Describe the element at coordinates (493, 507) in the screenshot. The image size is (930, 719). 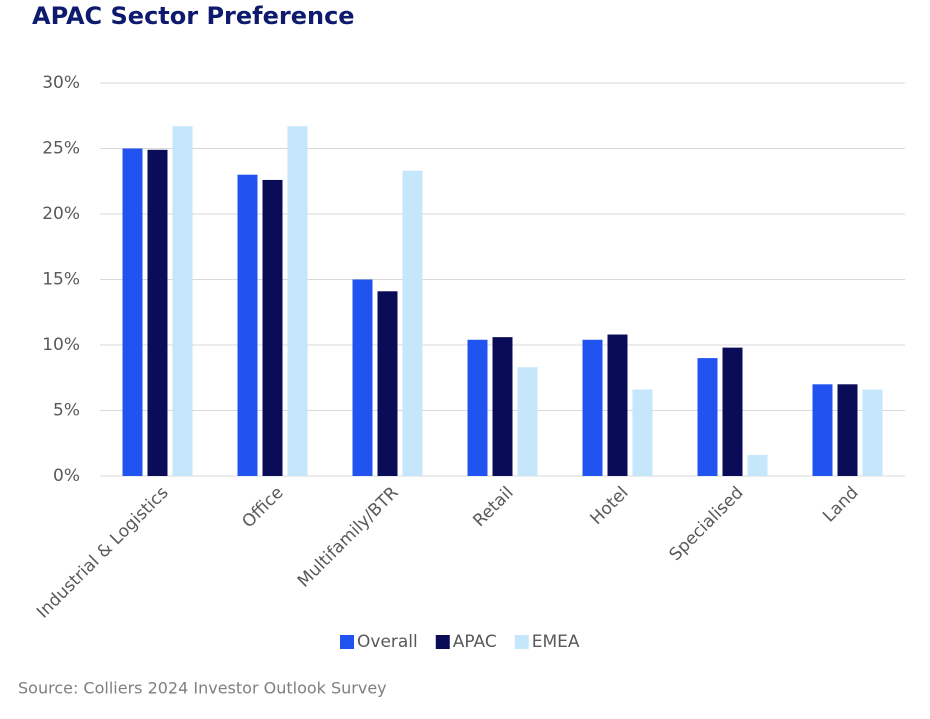
I see `x-tick-label: Retail` at that location.